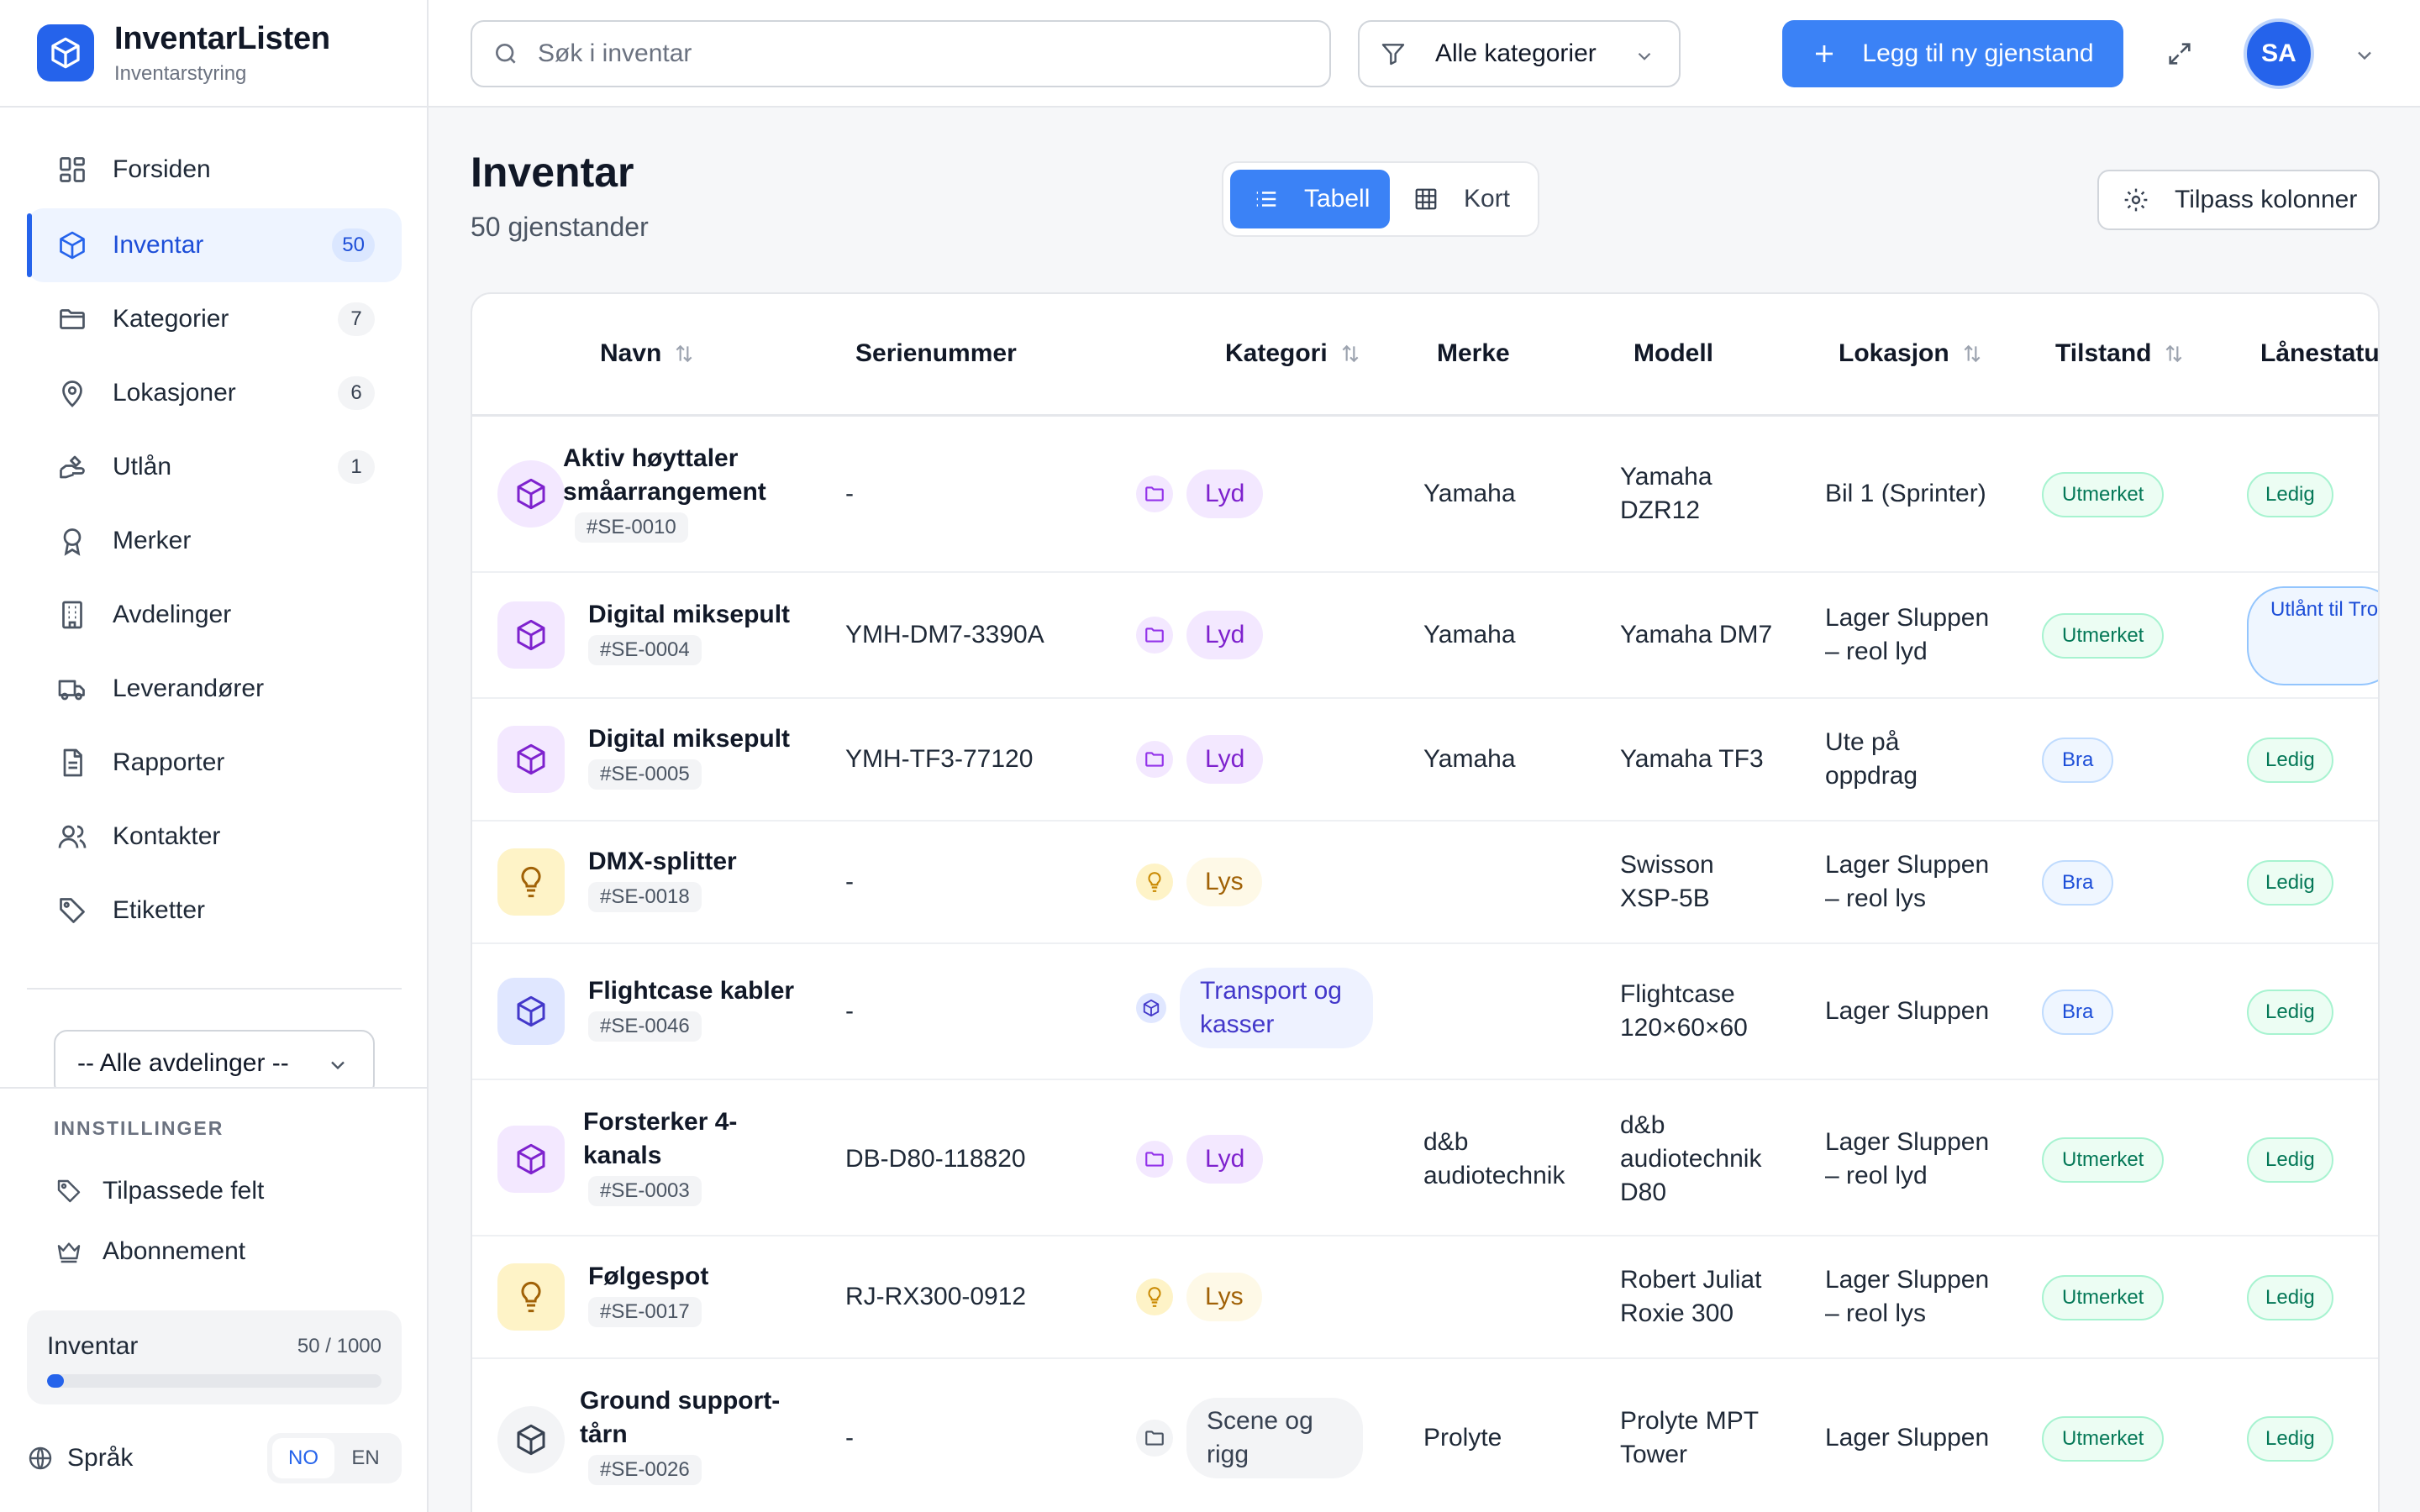 This screenshot has height=1512, width=2420. Describe the element at coordinates (648, 1276) in the screenshot. I see `item-name: Følgespot` at that location.